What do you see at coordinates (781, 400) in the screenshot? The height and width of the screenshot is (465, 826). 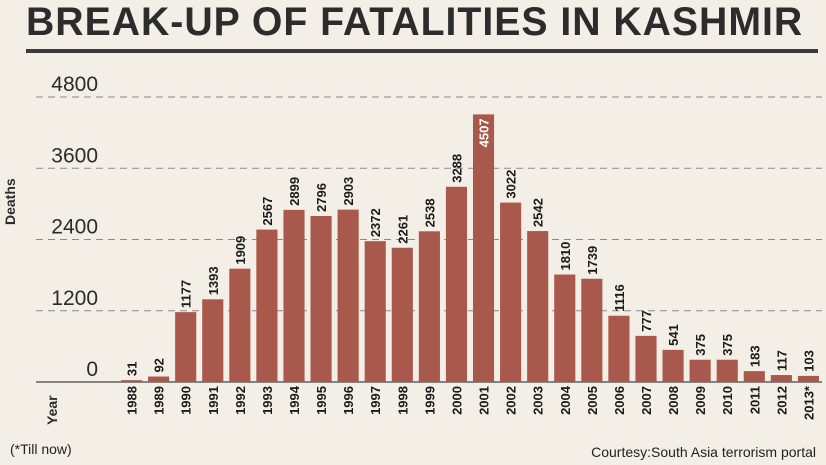 I see `x-tick-label: 2012` at bounding box center [781, 400].